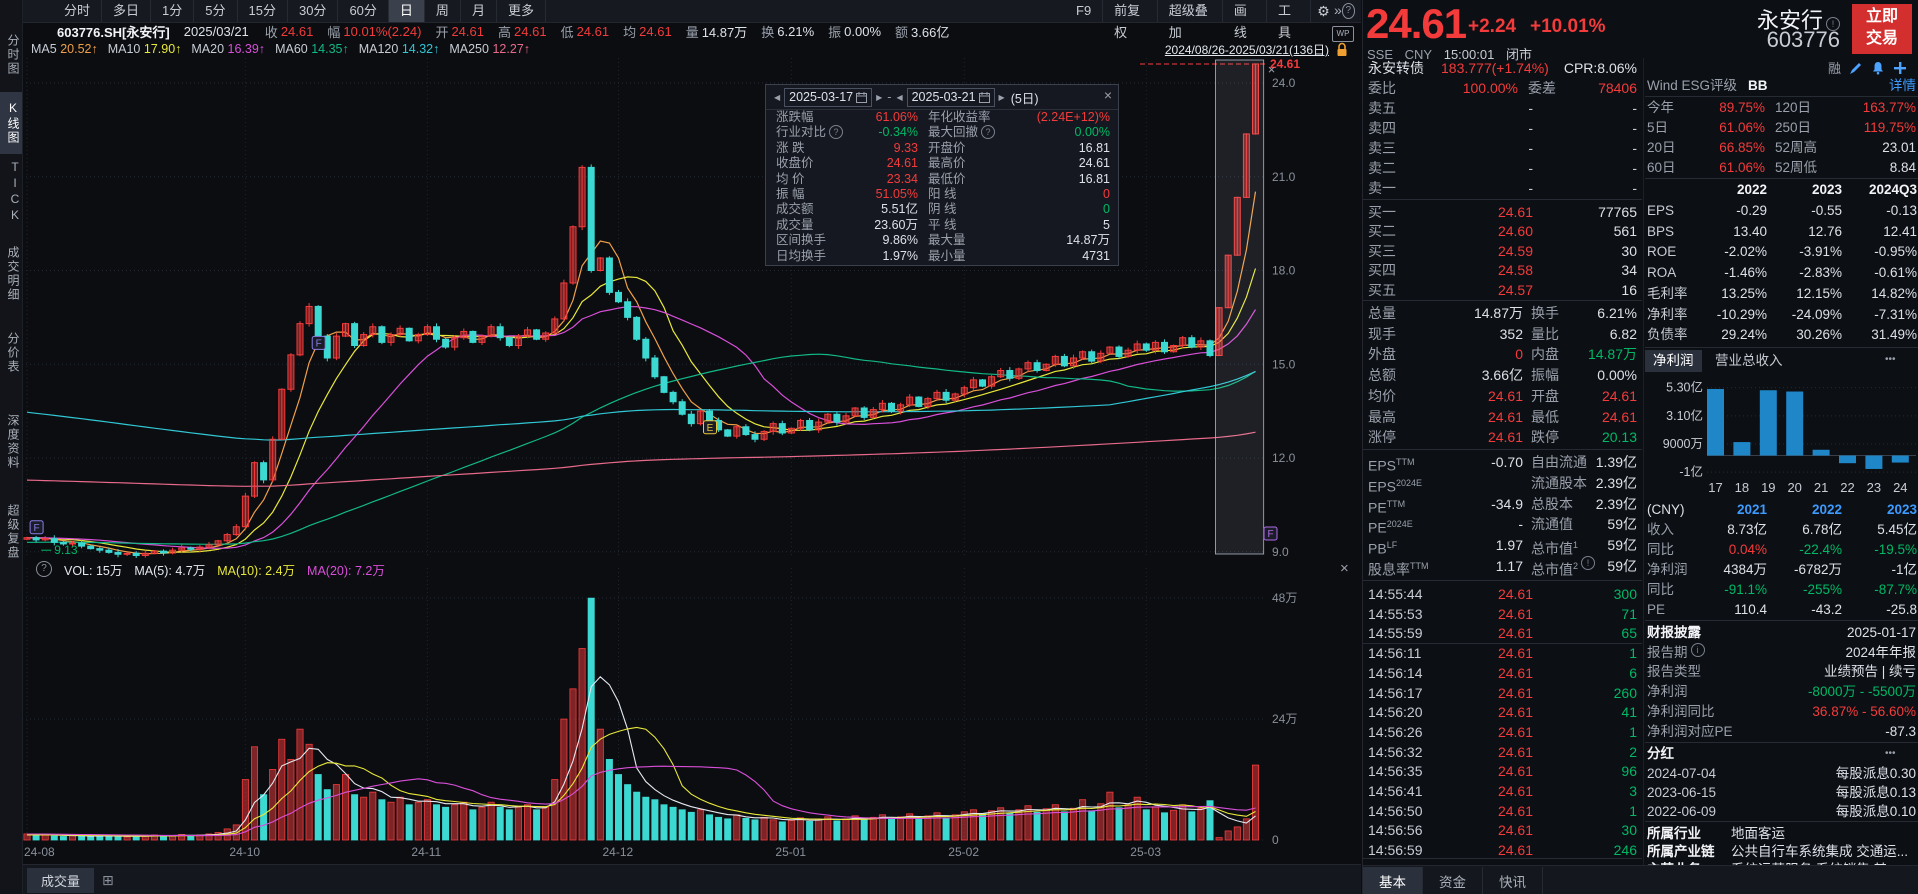 The image size is (1918, 894). What do you see at coordinates (1338, 10) in the screenshot?
I see `expand-panel-icon: »` at bounding box center [1338, 10].